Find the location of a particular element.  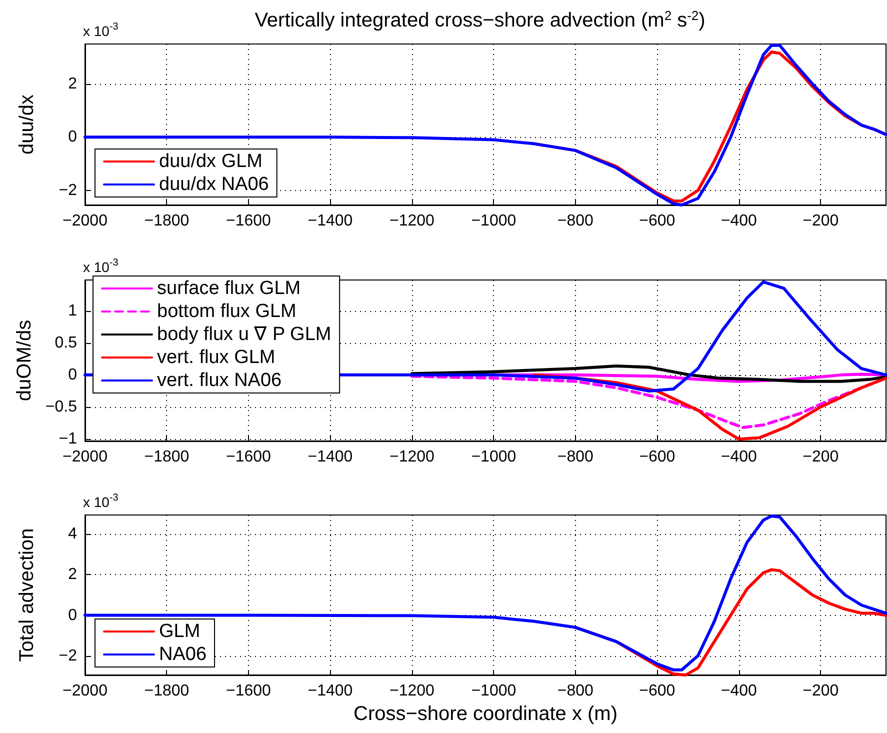

legend-label: surface flux GLM is located at coordinates (229, 288).